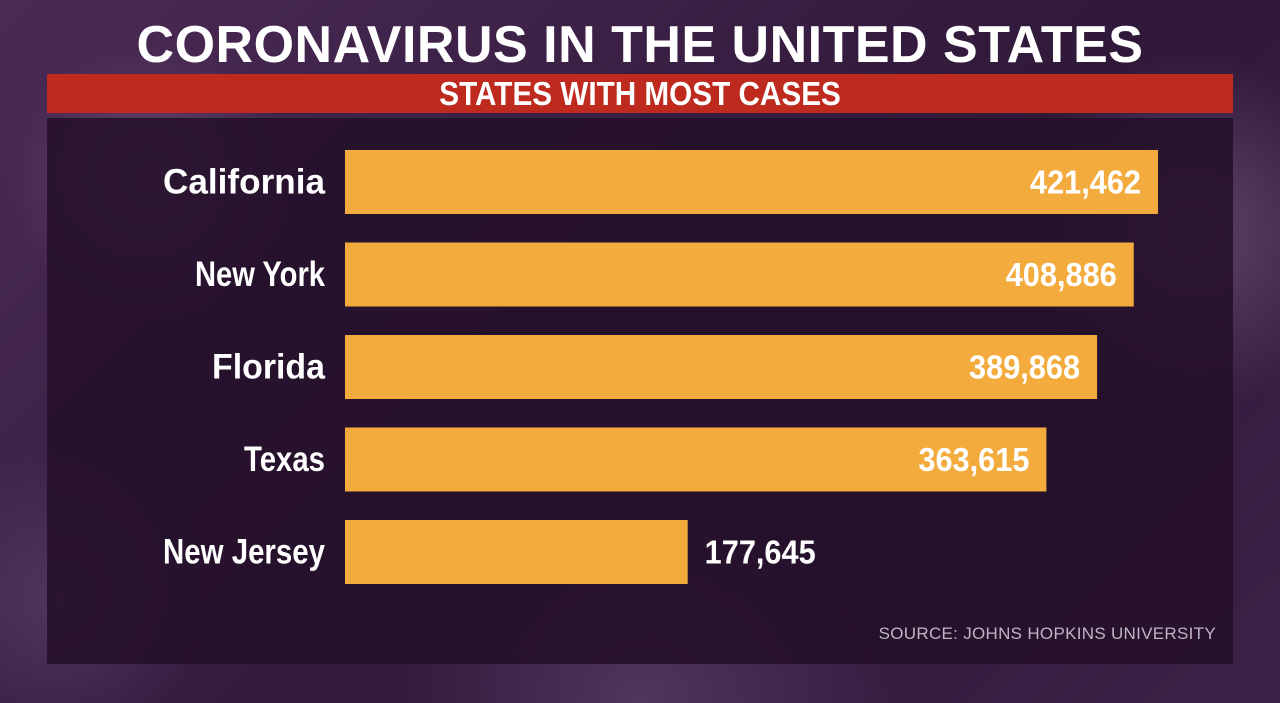  I want to click on value-label: 389,868, so click(1024, 367).